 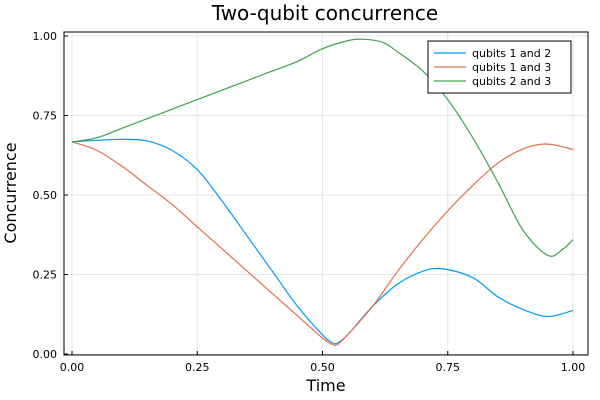 I want to click on x-tick-label: 0.50, so click(x=322, y=367).